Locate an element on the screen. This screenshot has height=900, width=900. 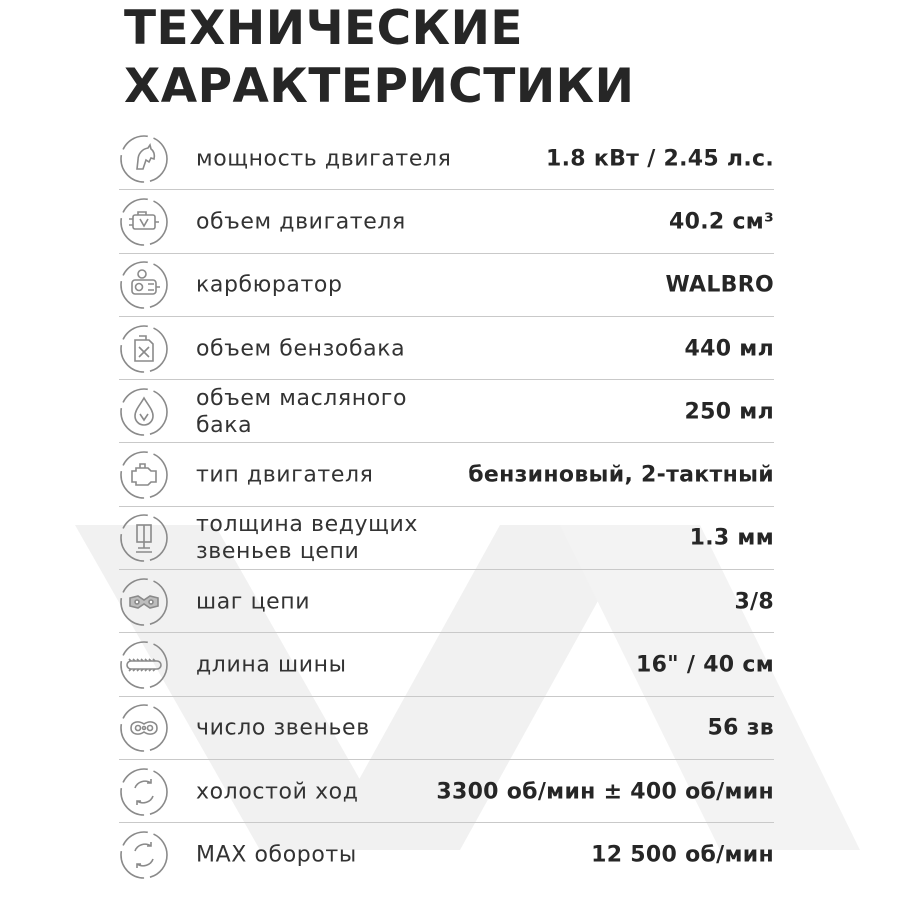
spec-label: объем бензобака is located at coordinates (301, 349).